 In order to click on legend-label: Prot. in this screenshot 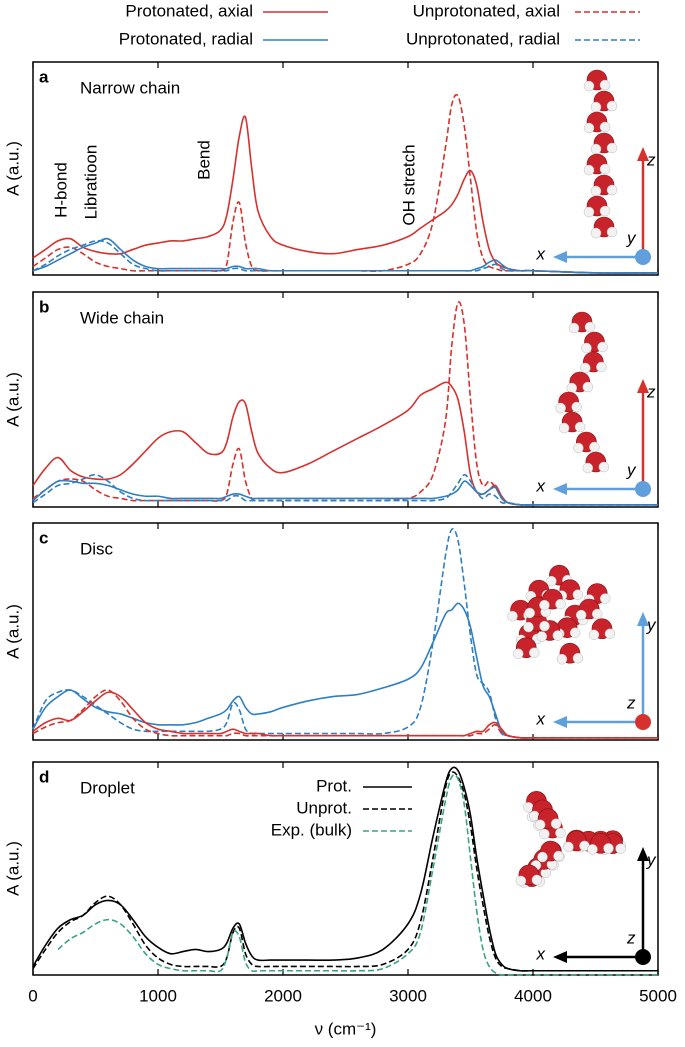, I will do `click(334, 785)`.